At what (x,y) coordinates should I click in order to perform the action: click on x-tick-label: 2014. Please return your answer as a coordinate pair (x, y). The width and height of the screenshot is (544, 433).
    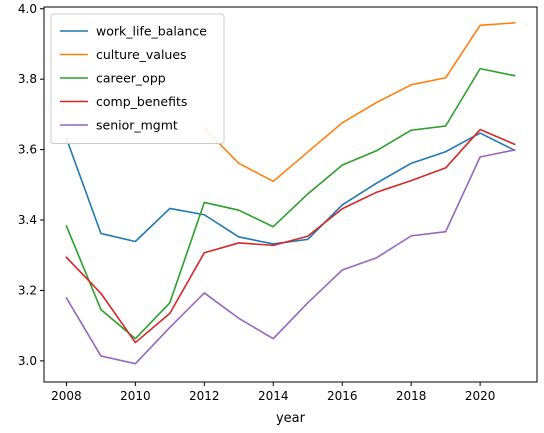
    Looking at the image, I should click on (273, 396).